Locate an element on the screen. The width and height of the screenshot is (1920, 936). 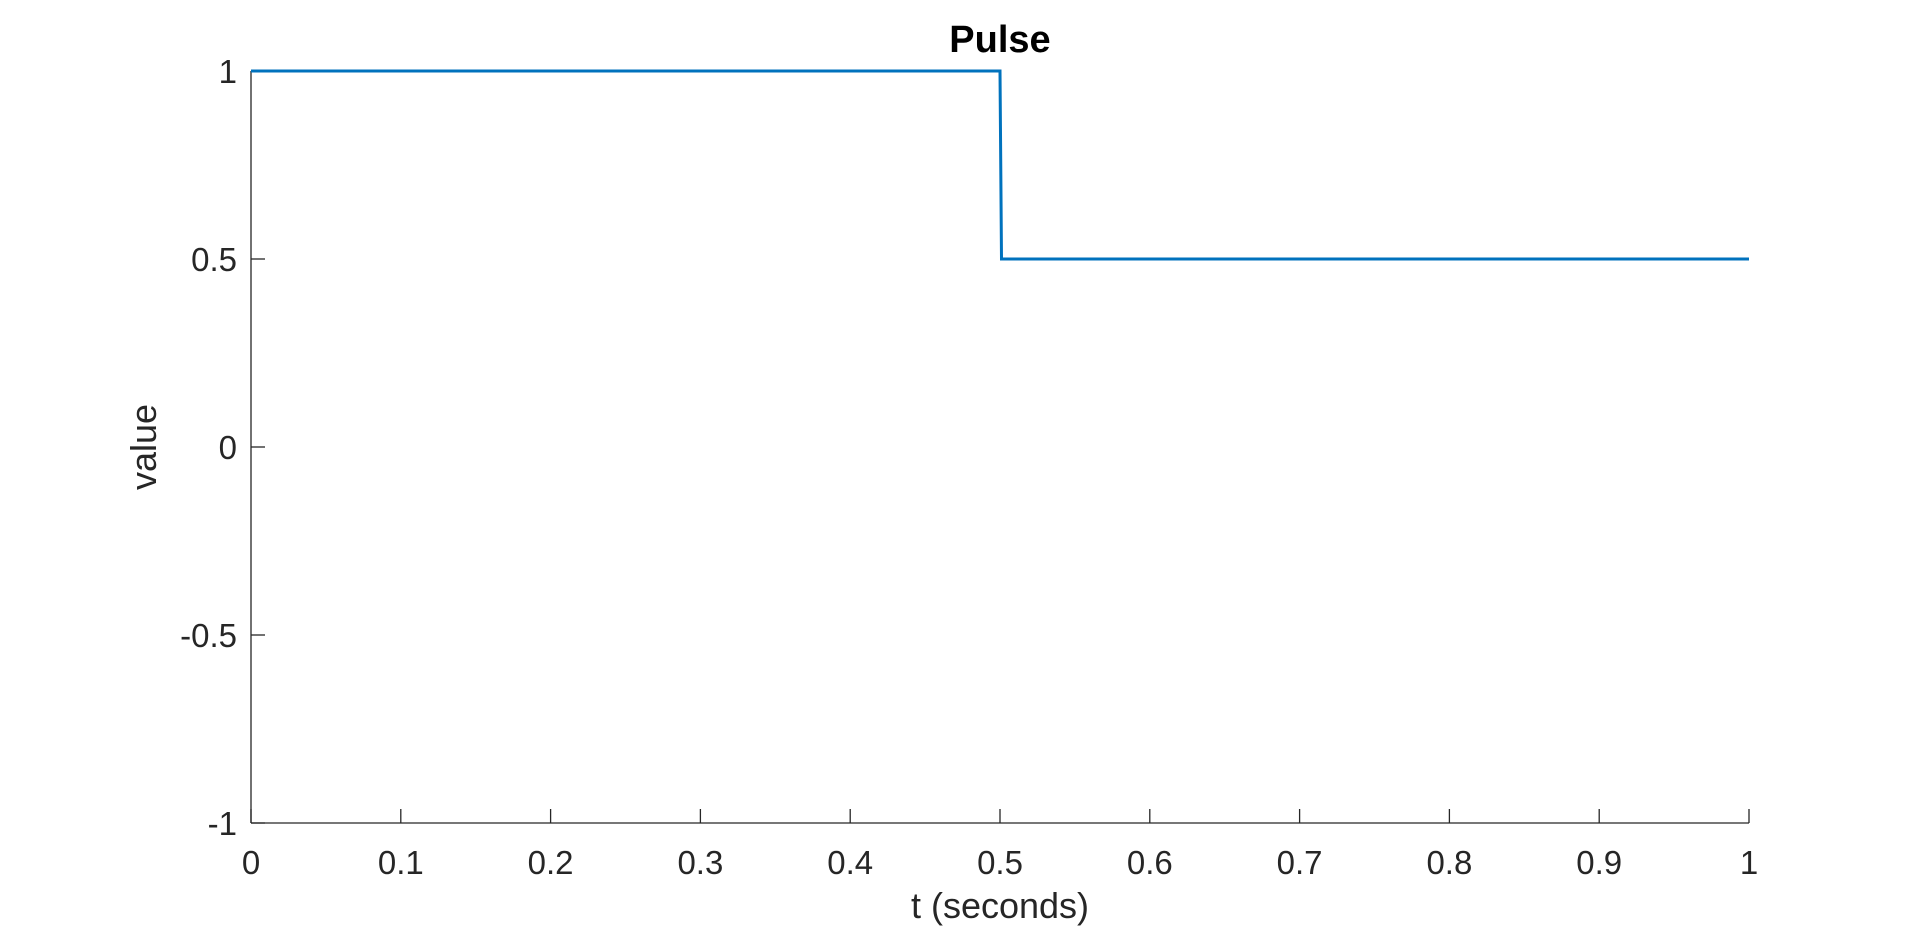
y-tick-label: -1 is located at coordinates (222, 823).